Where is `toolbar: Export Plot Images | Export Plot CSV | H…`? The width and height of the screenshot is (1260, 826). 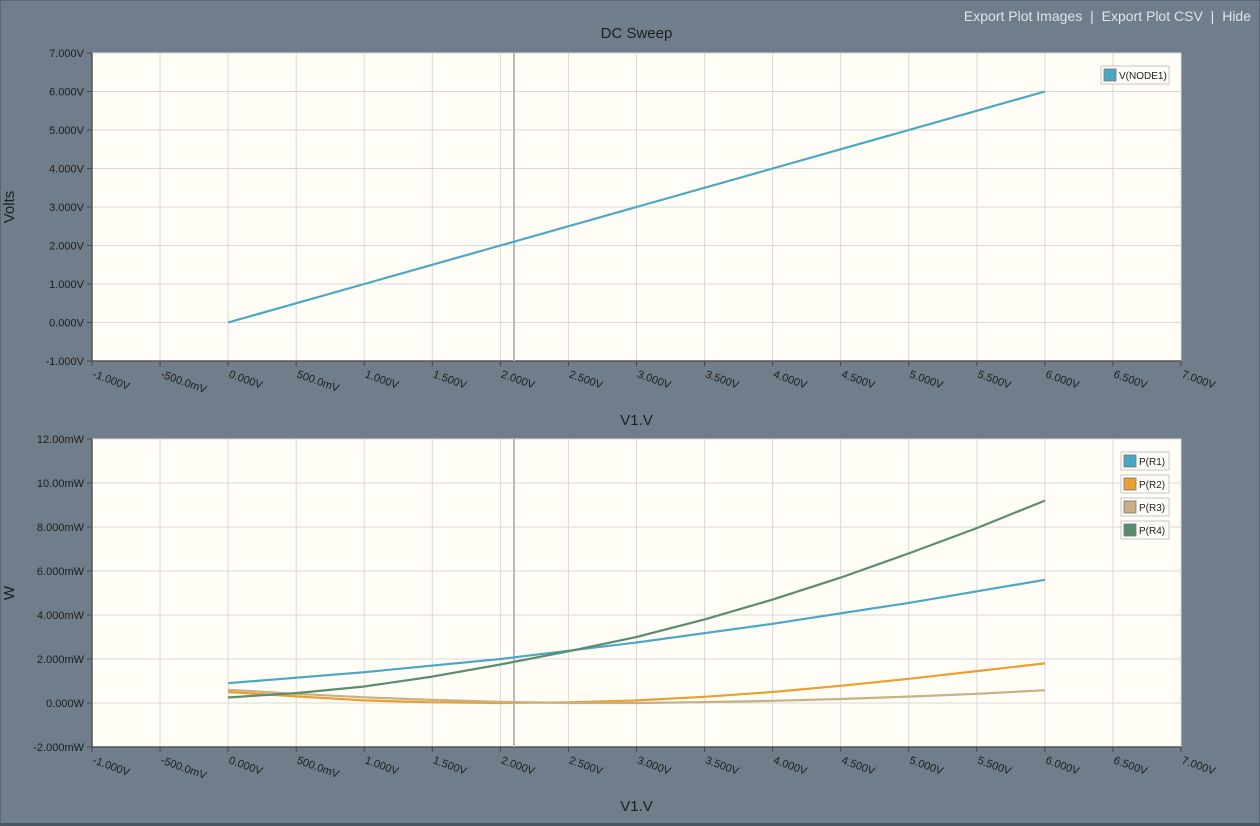
toolbar: Export Plot Images | Export Plot CSV | H… is located at coordinates (1107, 16).